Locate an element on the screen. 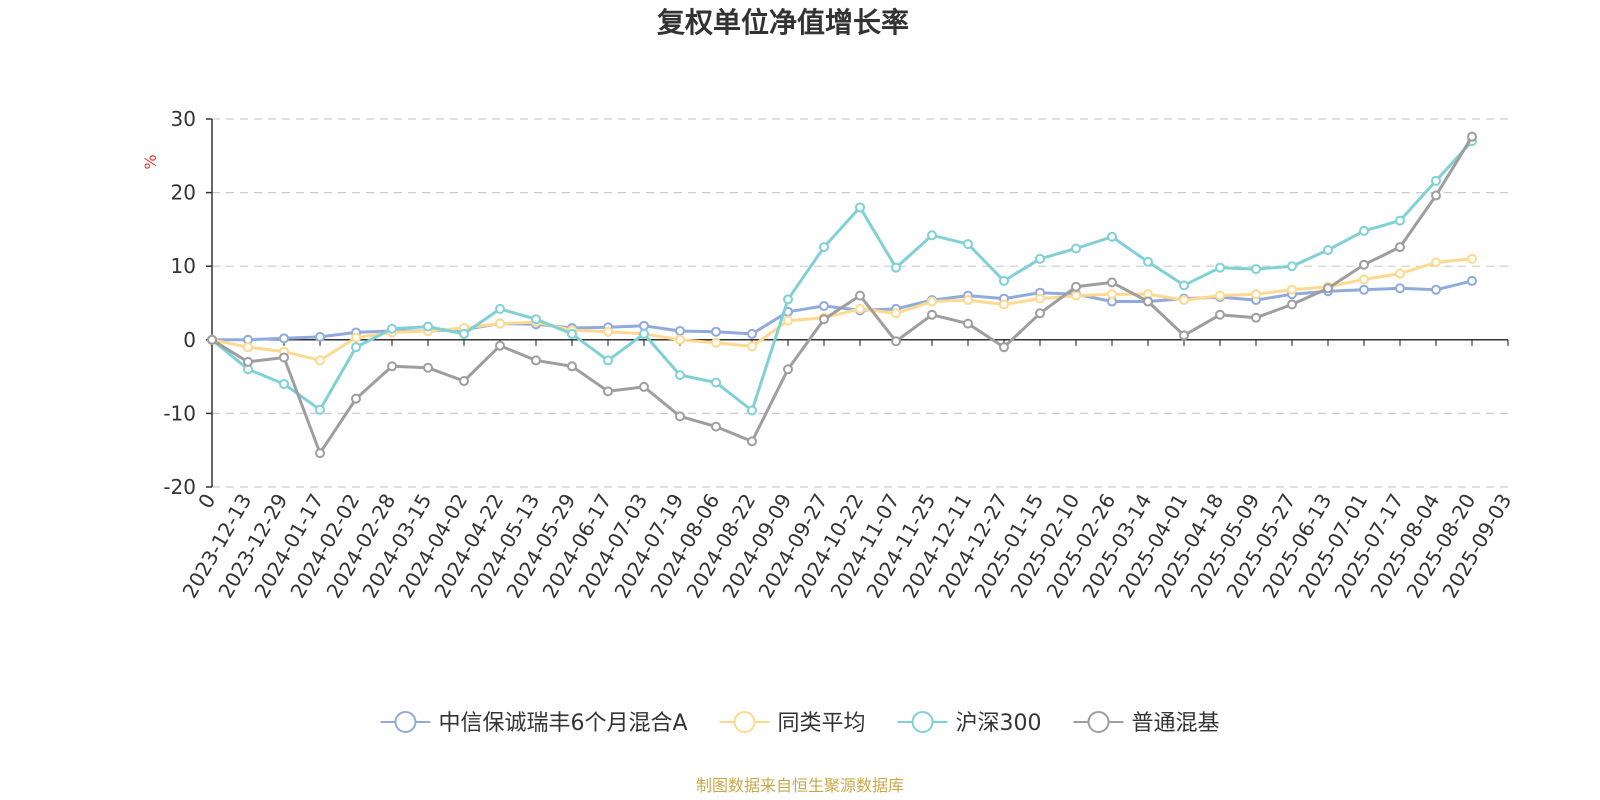 The image size is (1600, 800). y-tick-label: 10 is located at coordinates (183, 266).